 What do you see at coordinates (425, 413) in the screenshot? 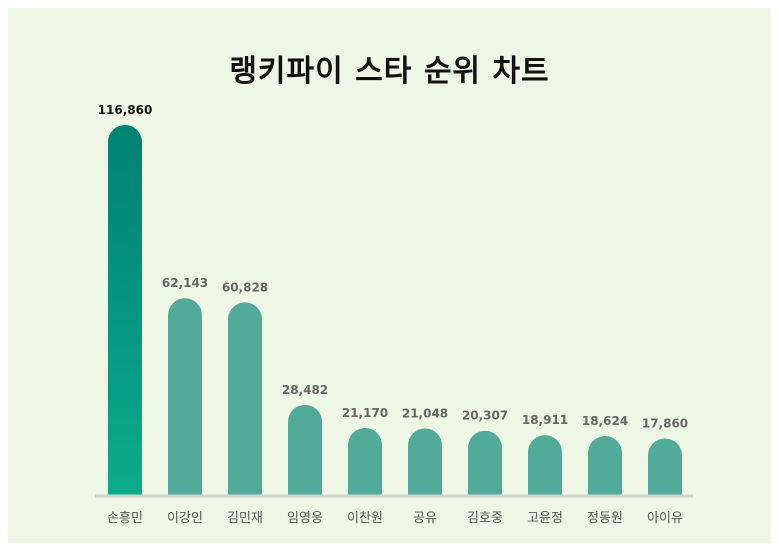
I see `value-label-6: 21,048` at bounding box center [425, 413].